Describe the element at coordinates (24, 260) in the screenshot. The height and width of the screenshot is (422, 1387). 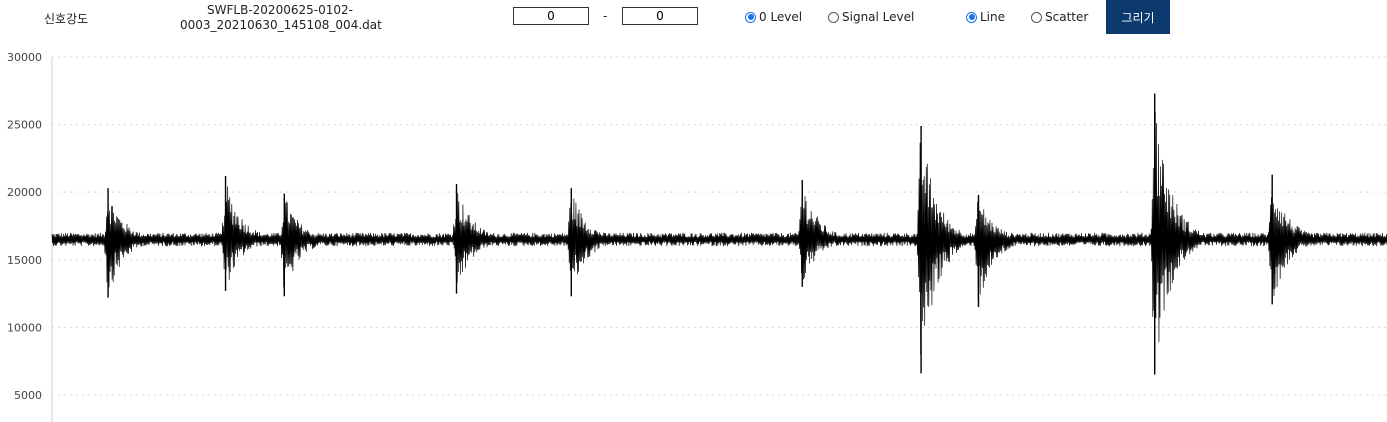
I see `y-tick-label: 15000` at that location.